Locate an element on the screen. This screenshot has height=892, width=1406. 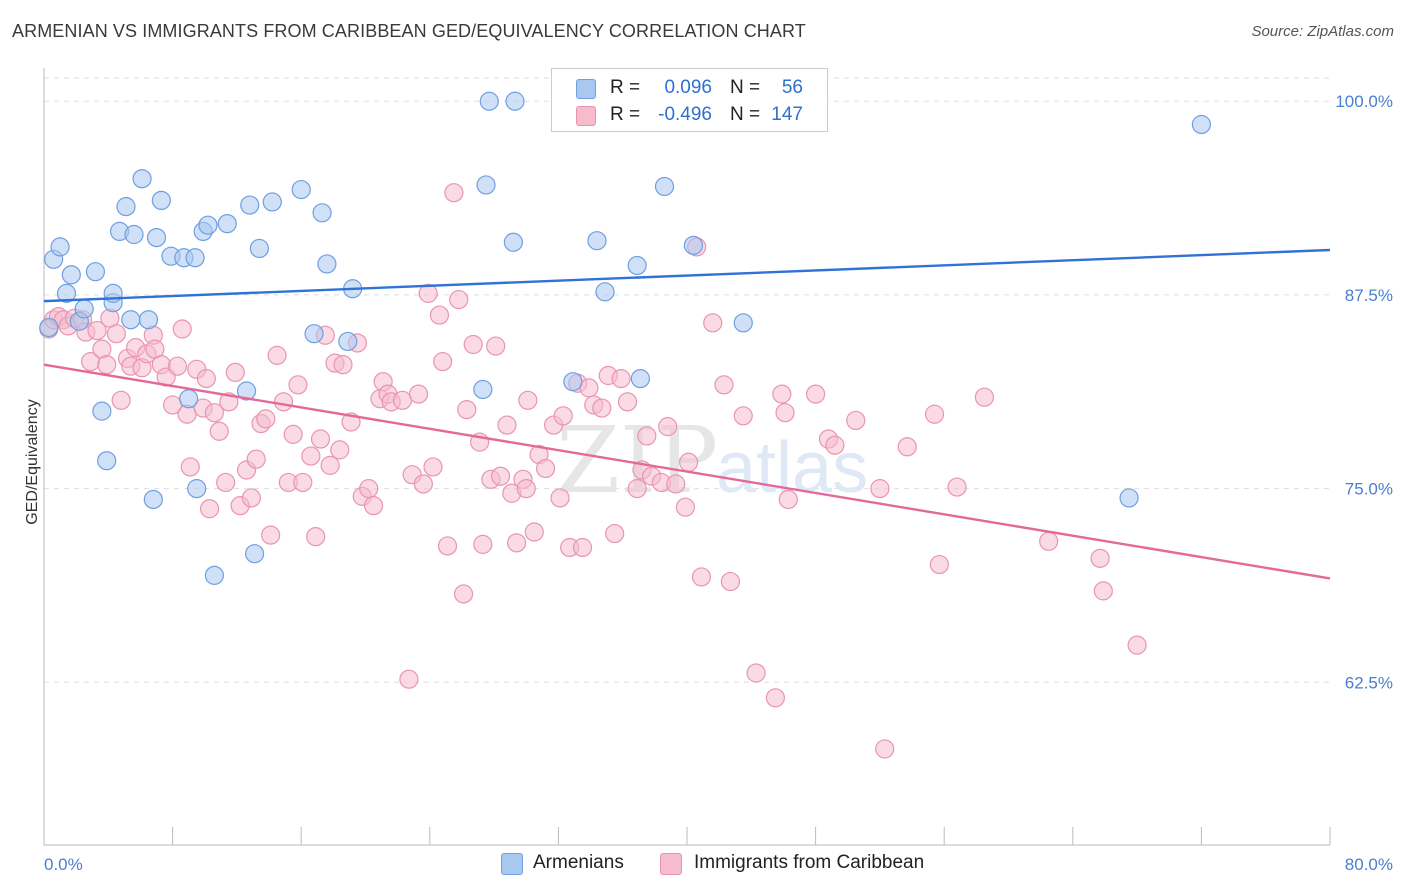
x-tick-label: 80.0% is located at coordinates (1369, 864).